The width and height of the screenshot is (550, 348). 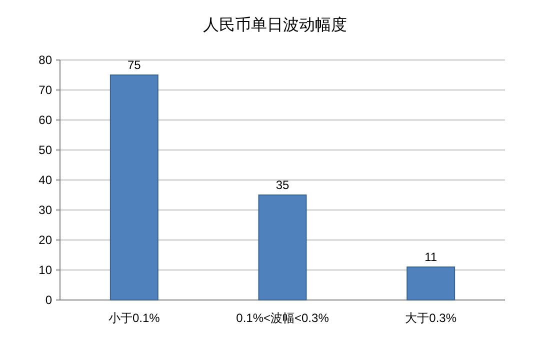 What do you see at coordinates (283, 185) in the screenshot?
I see `data-label: 35` at bounding box center [283, 185].